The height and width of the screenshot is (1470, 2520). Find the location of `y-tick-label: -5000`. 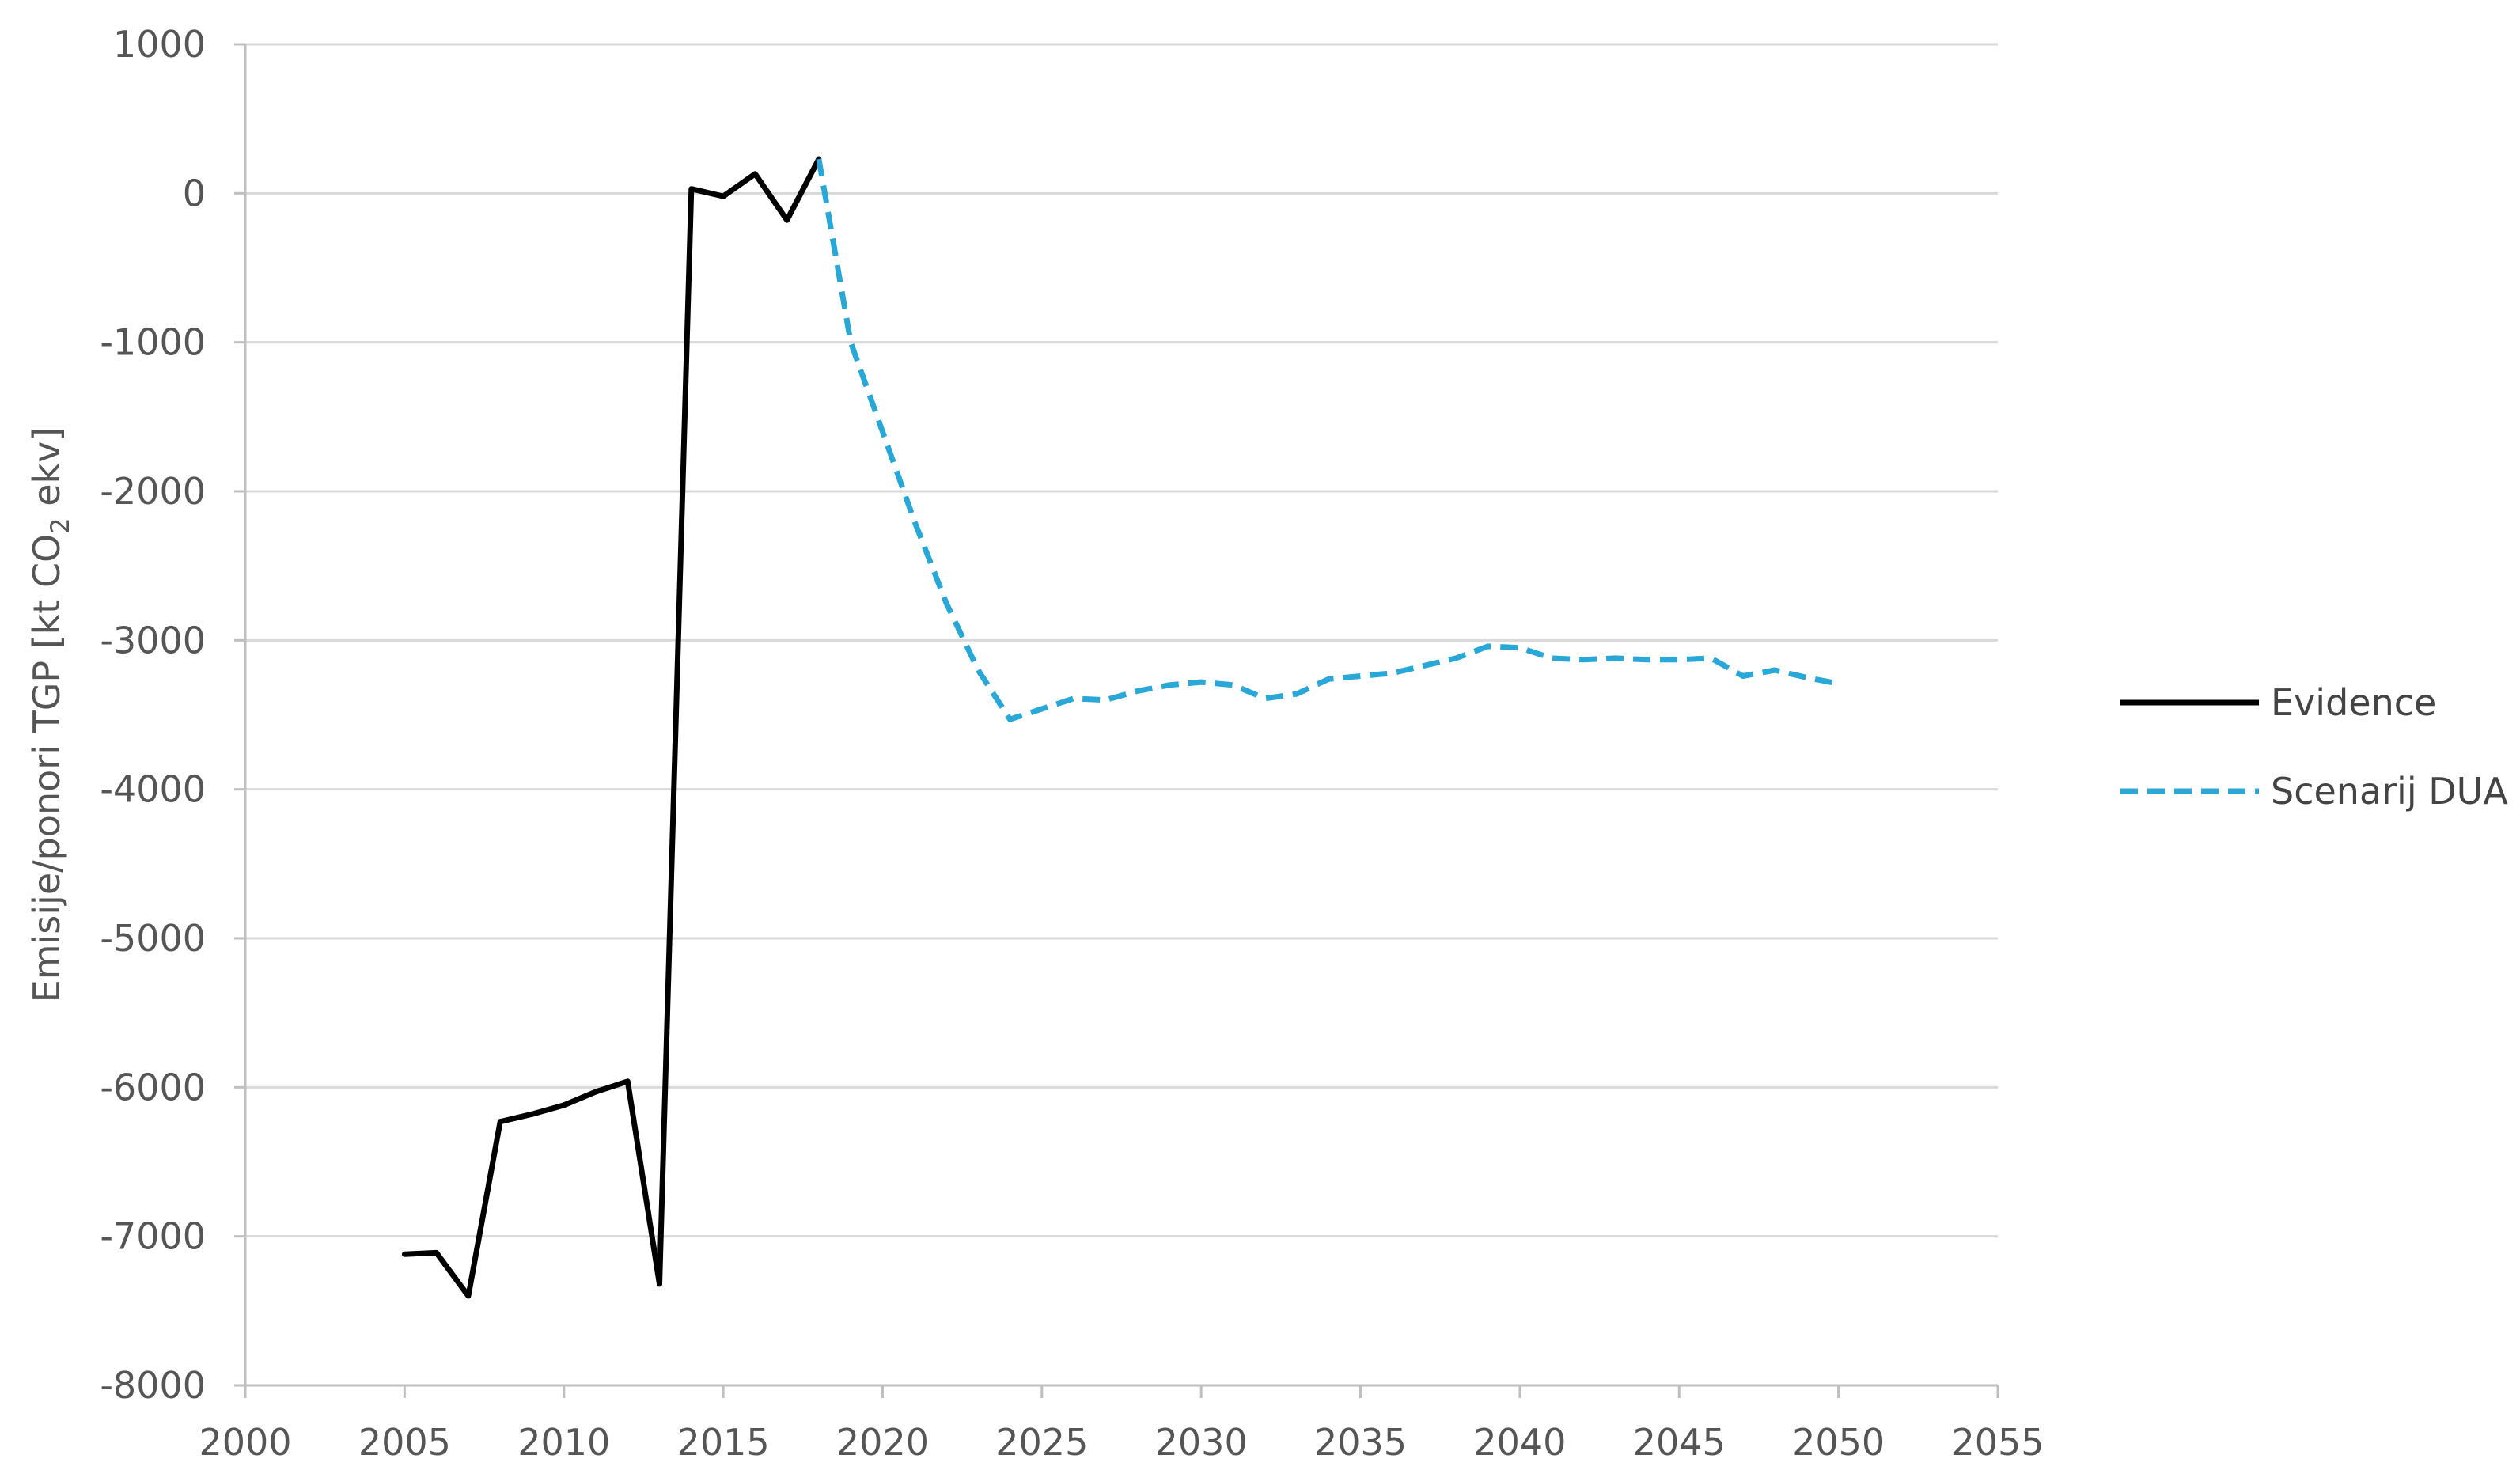

y-tick-label: -5000 is located at coordinates (153, 938).